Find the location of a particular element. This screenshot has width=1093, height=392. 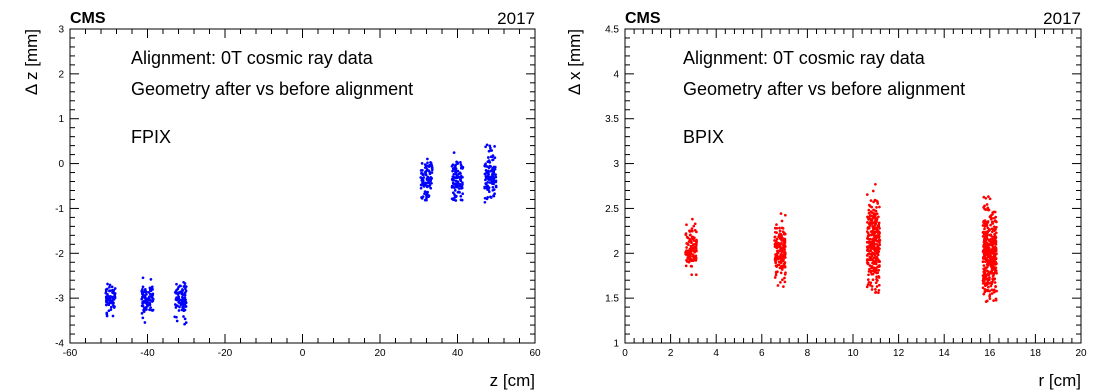

bpix-x-tick-label: 16 is located at coordinates (990, 353).